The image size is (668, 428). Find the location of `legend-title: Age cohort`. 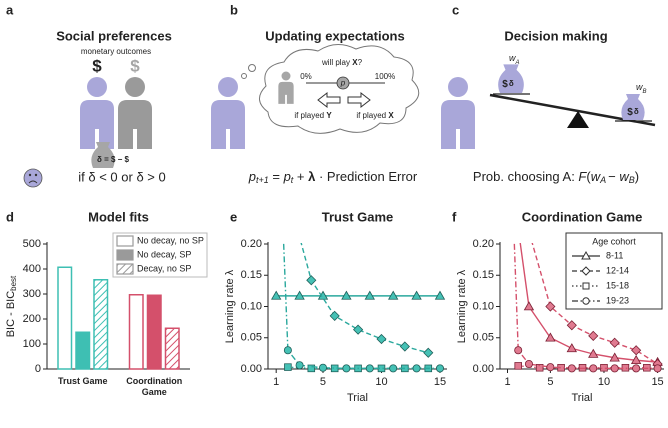

legend-title: Age cohort is located at coordinates (614, 241).